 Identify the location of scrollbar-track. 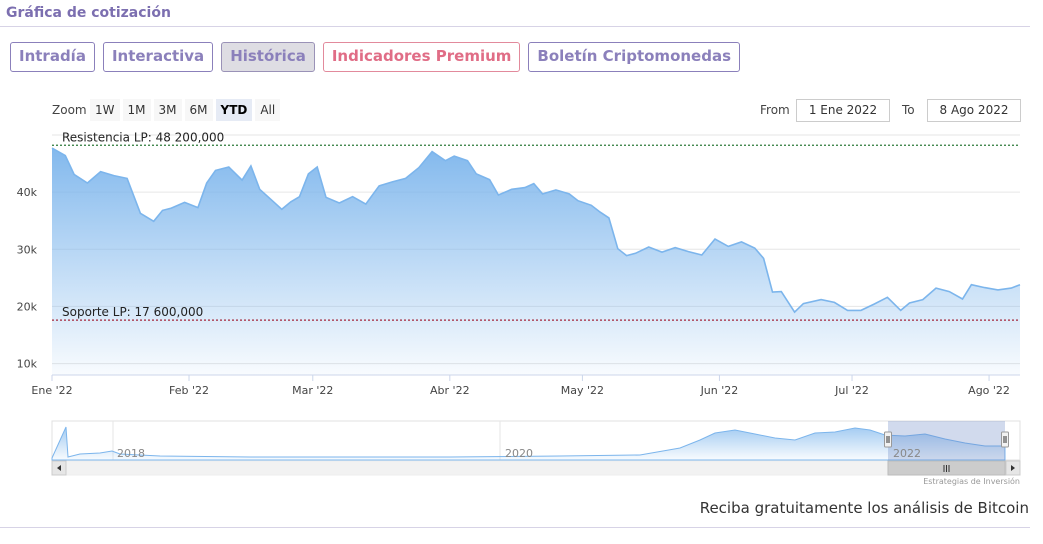
(536, 468).